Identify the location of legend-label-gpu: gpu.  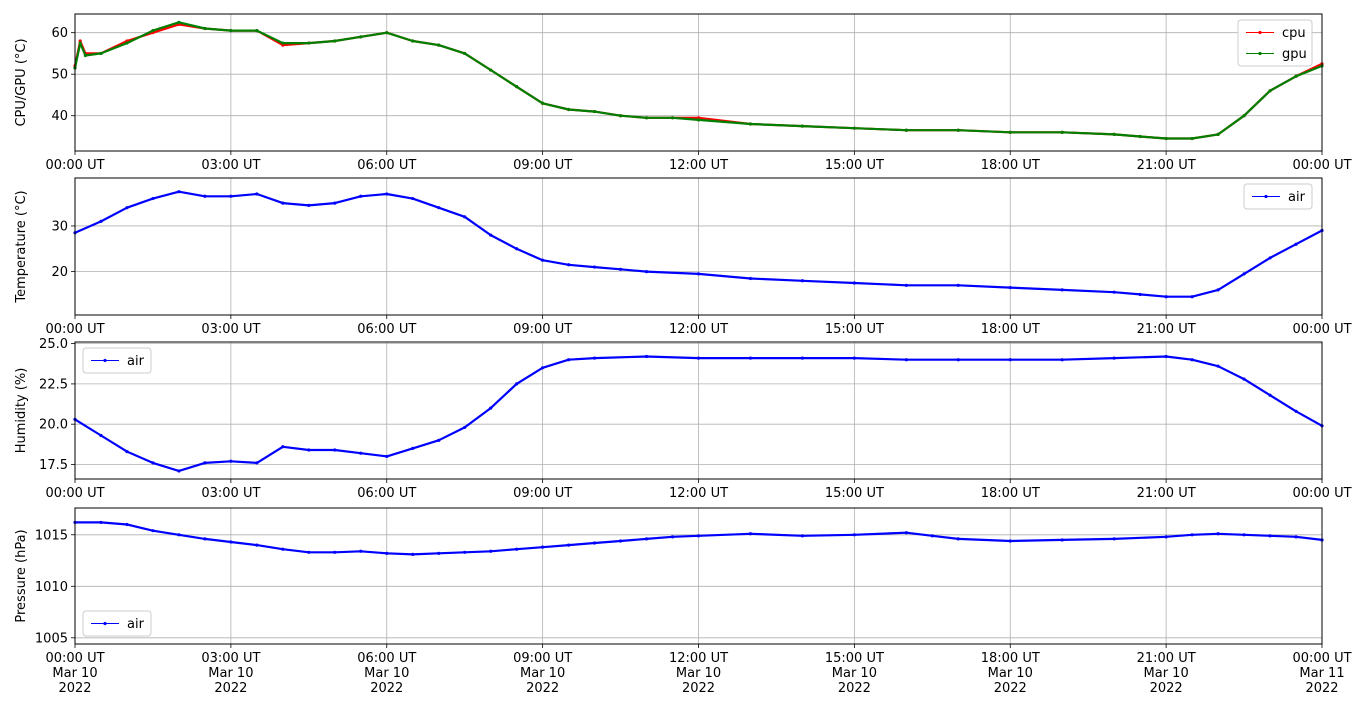
(1294, 54).